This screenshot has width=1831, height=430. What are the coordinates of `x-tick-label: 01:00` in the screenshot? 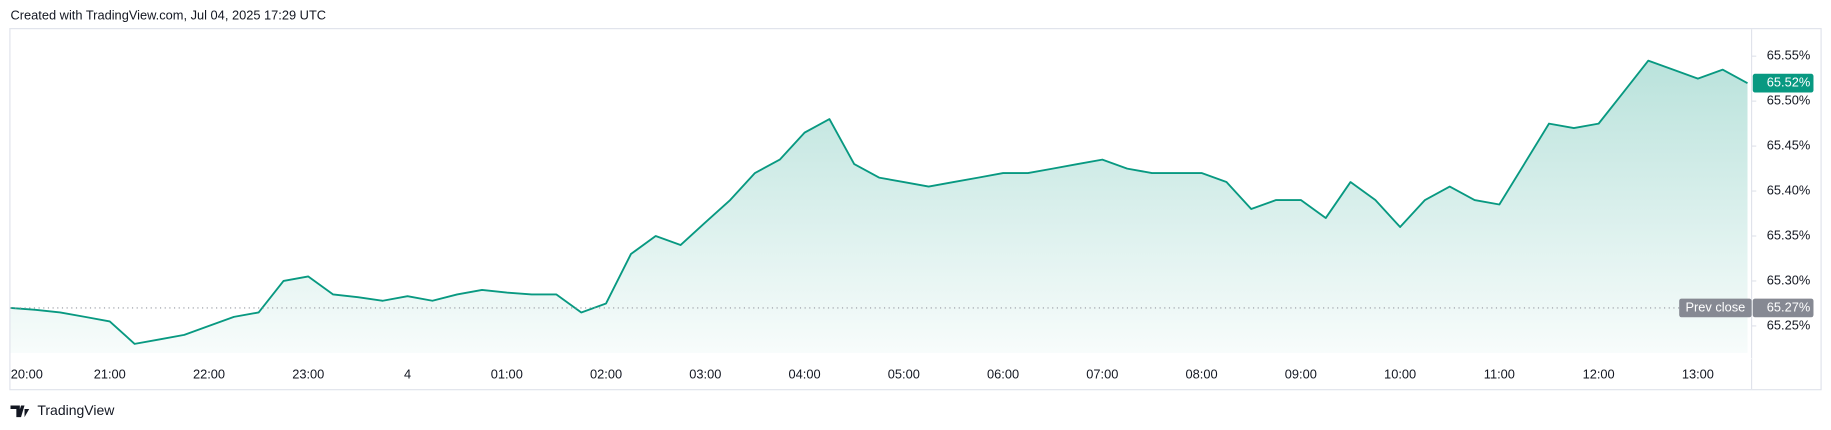 It's located at (507, 373).